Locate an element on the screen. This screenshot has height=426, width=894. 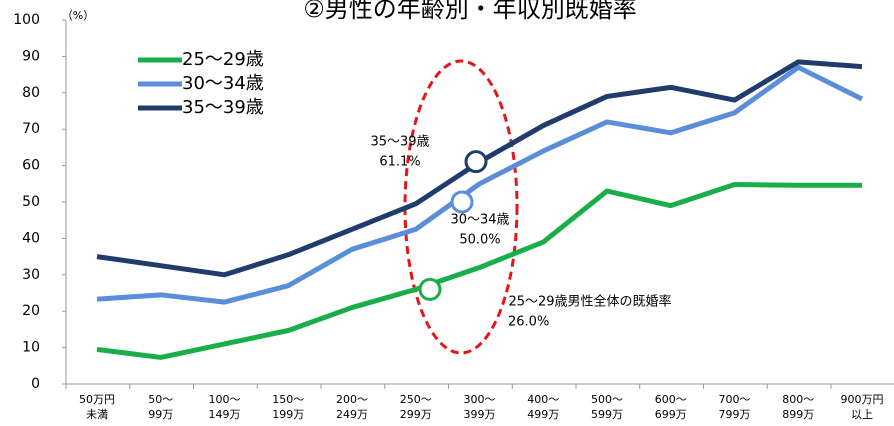
x-tick-label: 900万円 以上 is located at coordinates (862, 407).